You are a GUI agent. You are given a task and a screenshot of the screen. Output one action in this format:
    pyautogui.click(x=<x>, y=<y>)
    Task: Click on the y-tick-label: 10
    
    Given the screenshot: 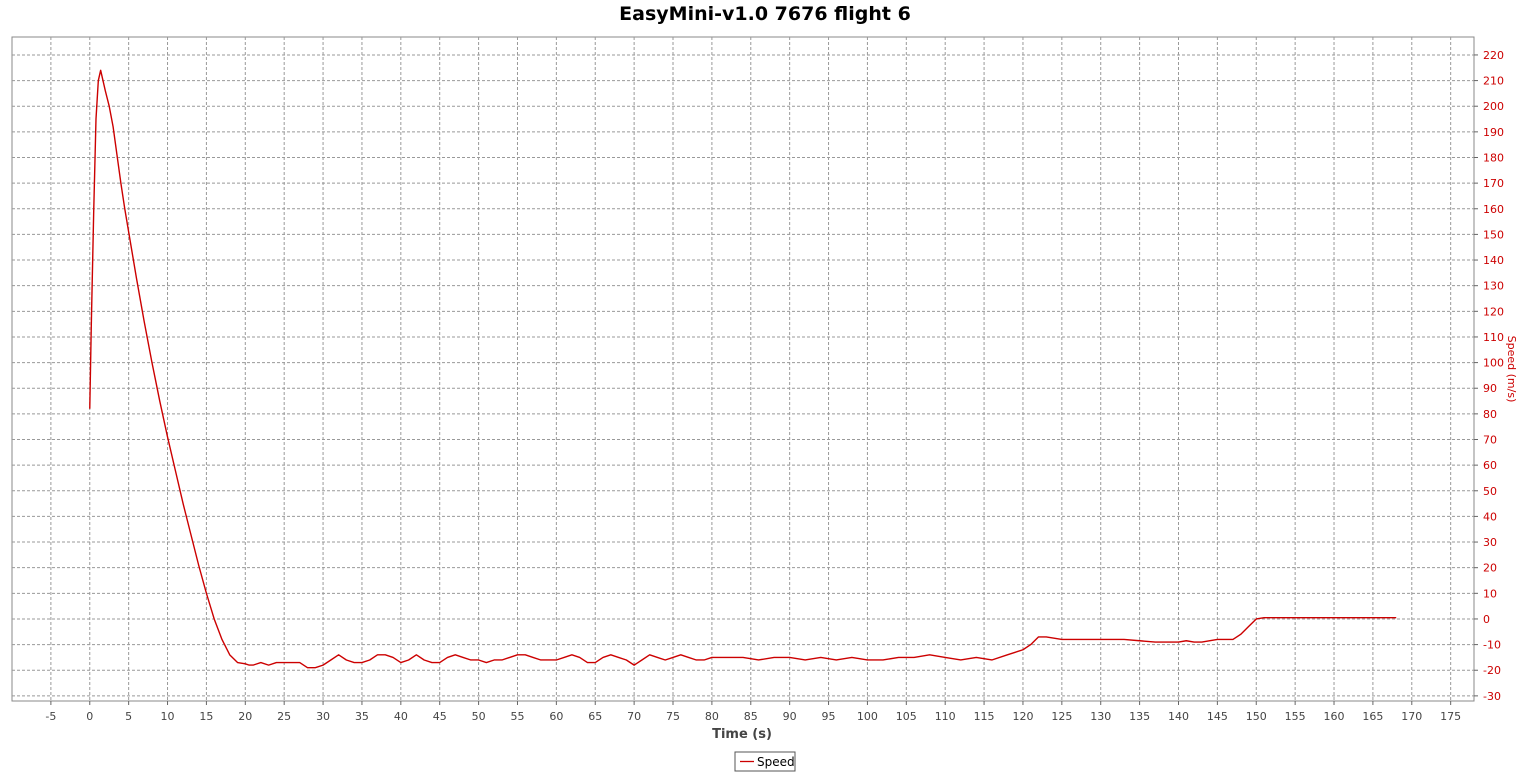 What is the action you would take?
    pyautogui.click(x=1490, y=593)
    